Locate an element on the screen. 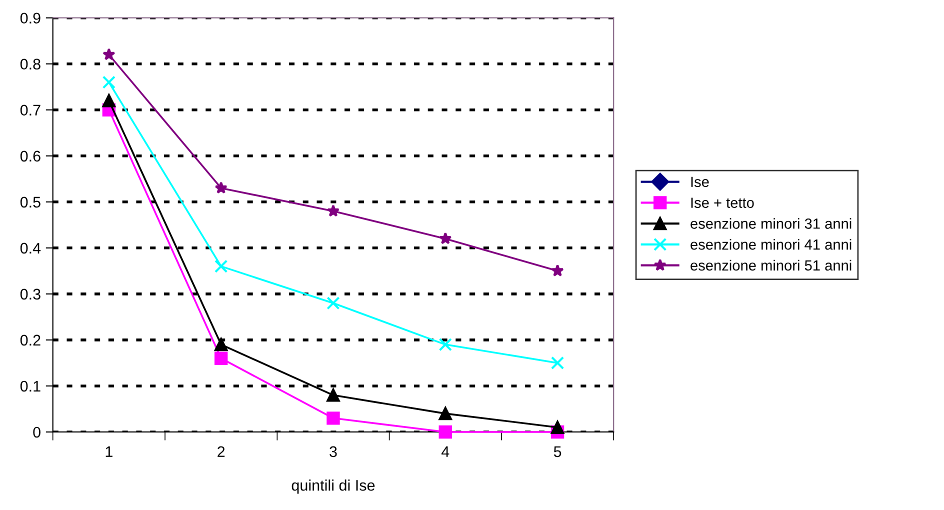 The height and width of the screenshot is (510, 944). legend-label: esenzione minori 31 anni is located at coordinates (771, 223).